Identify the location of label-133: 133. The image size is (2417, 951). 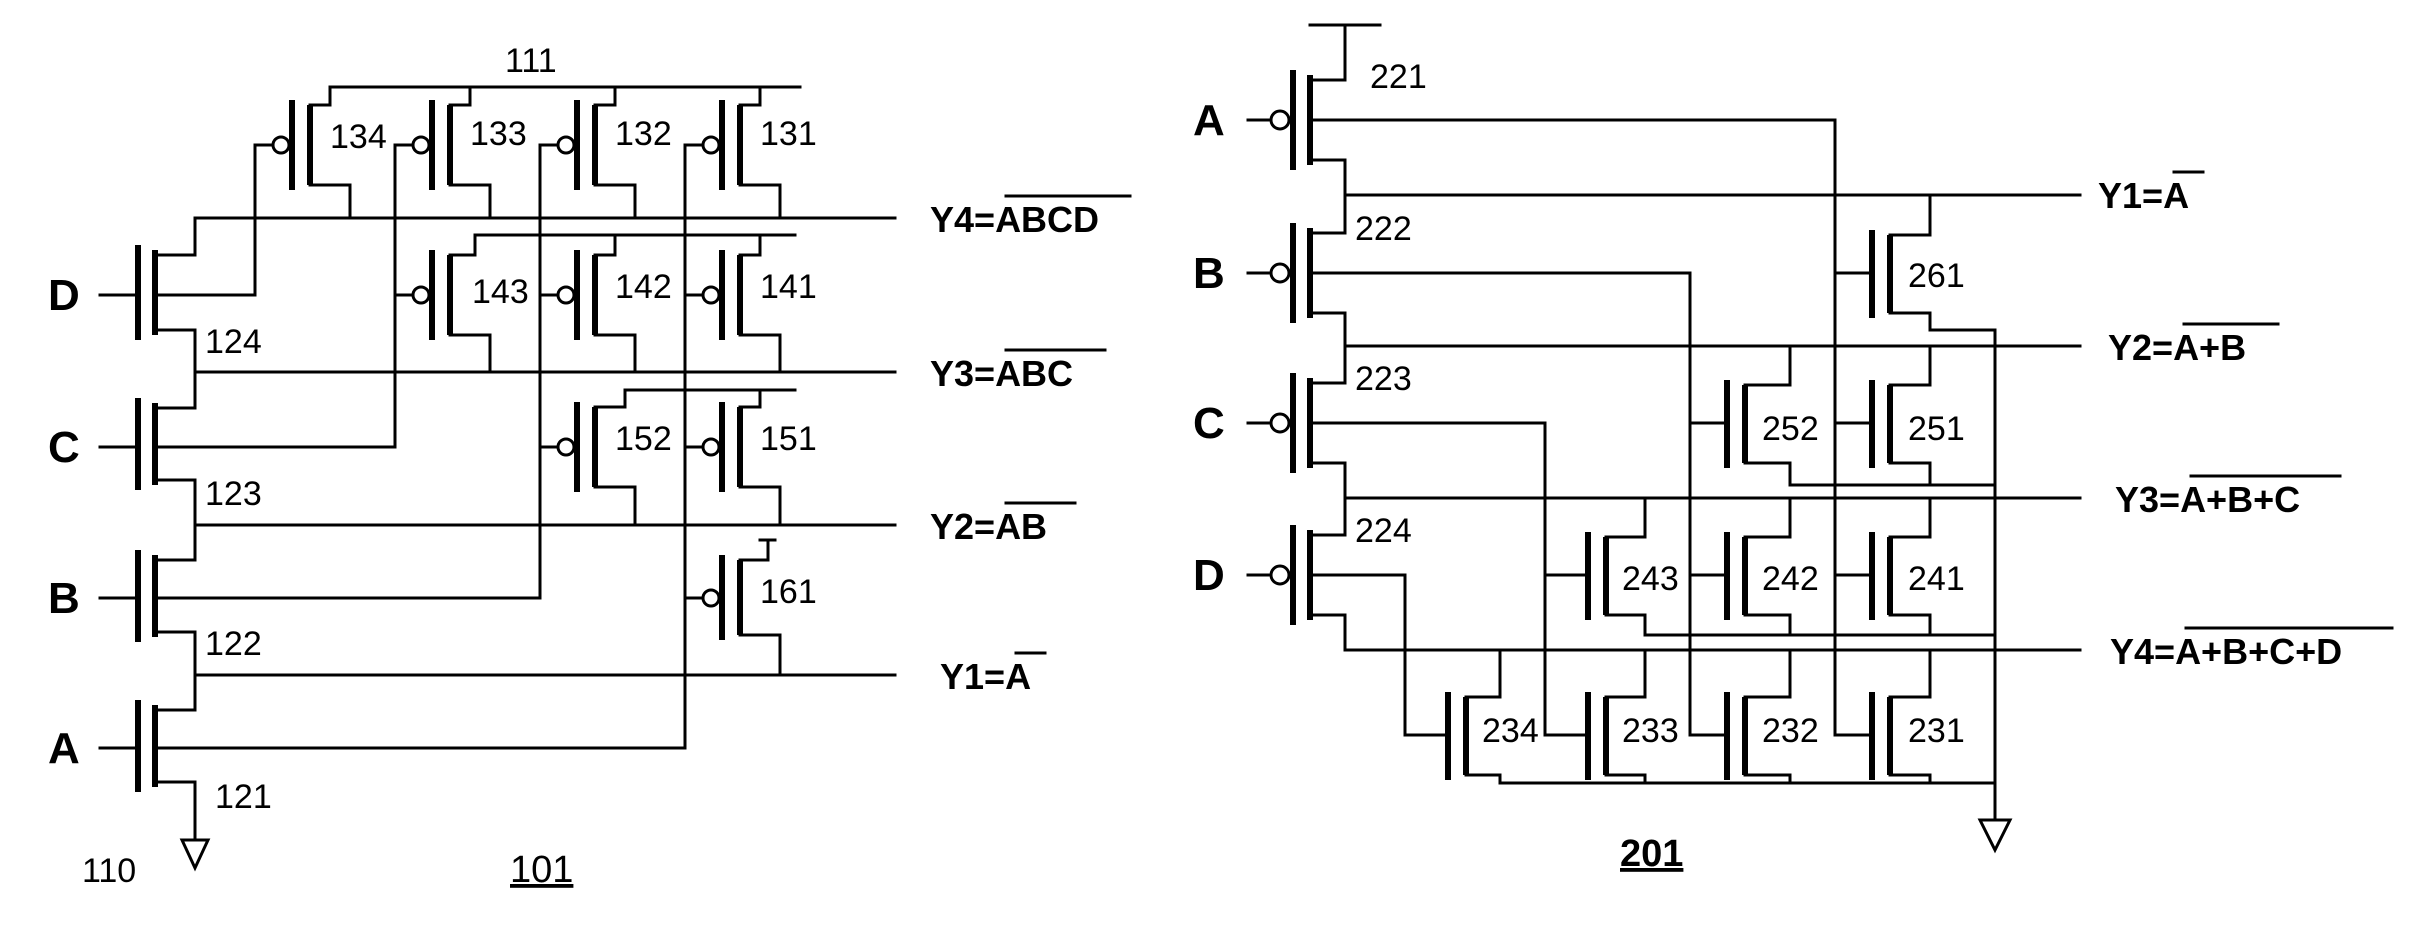
(498, 134).